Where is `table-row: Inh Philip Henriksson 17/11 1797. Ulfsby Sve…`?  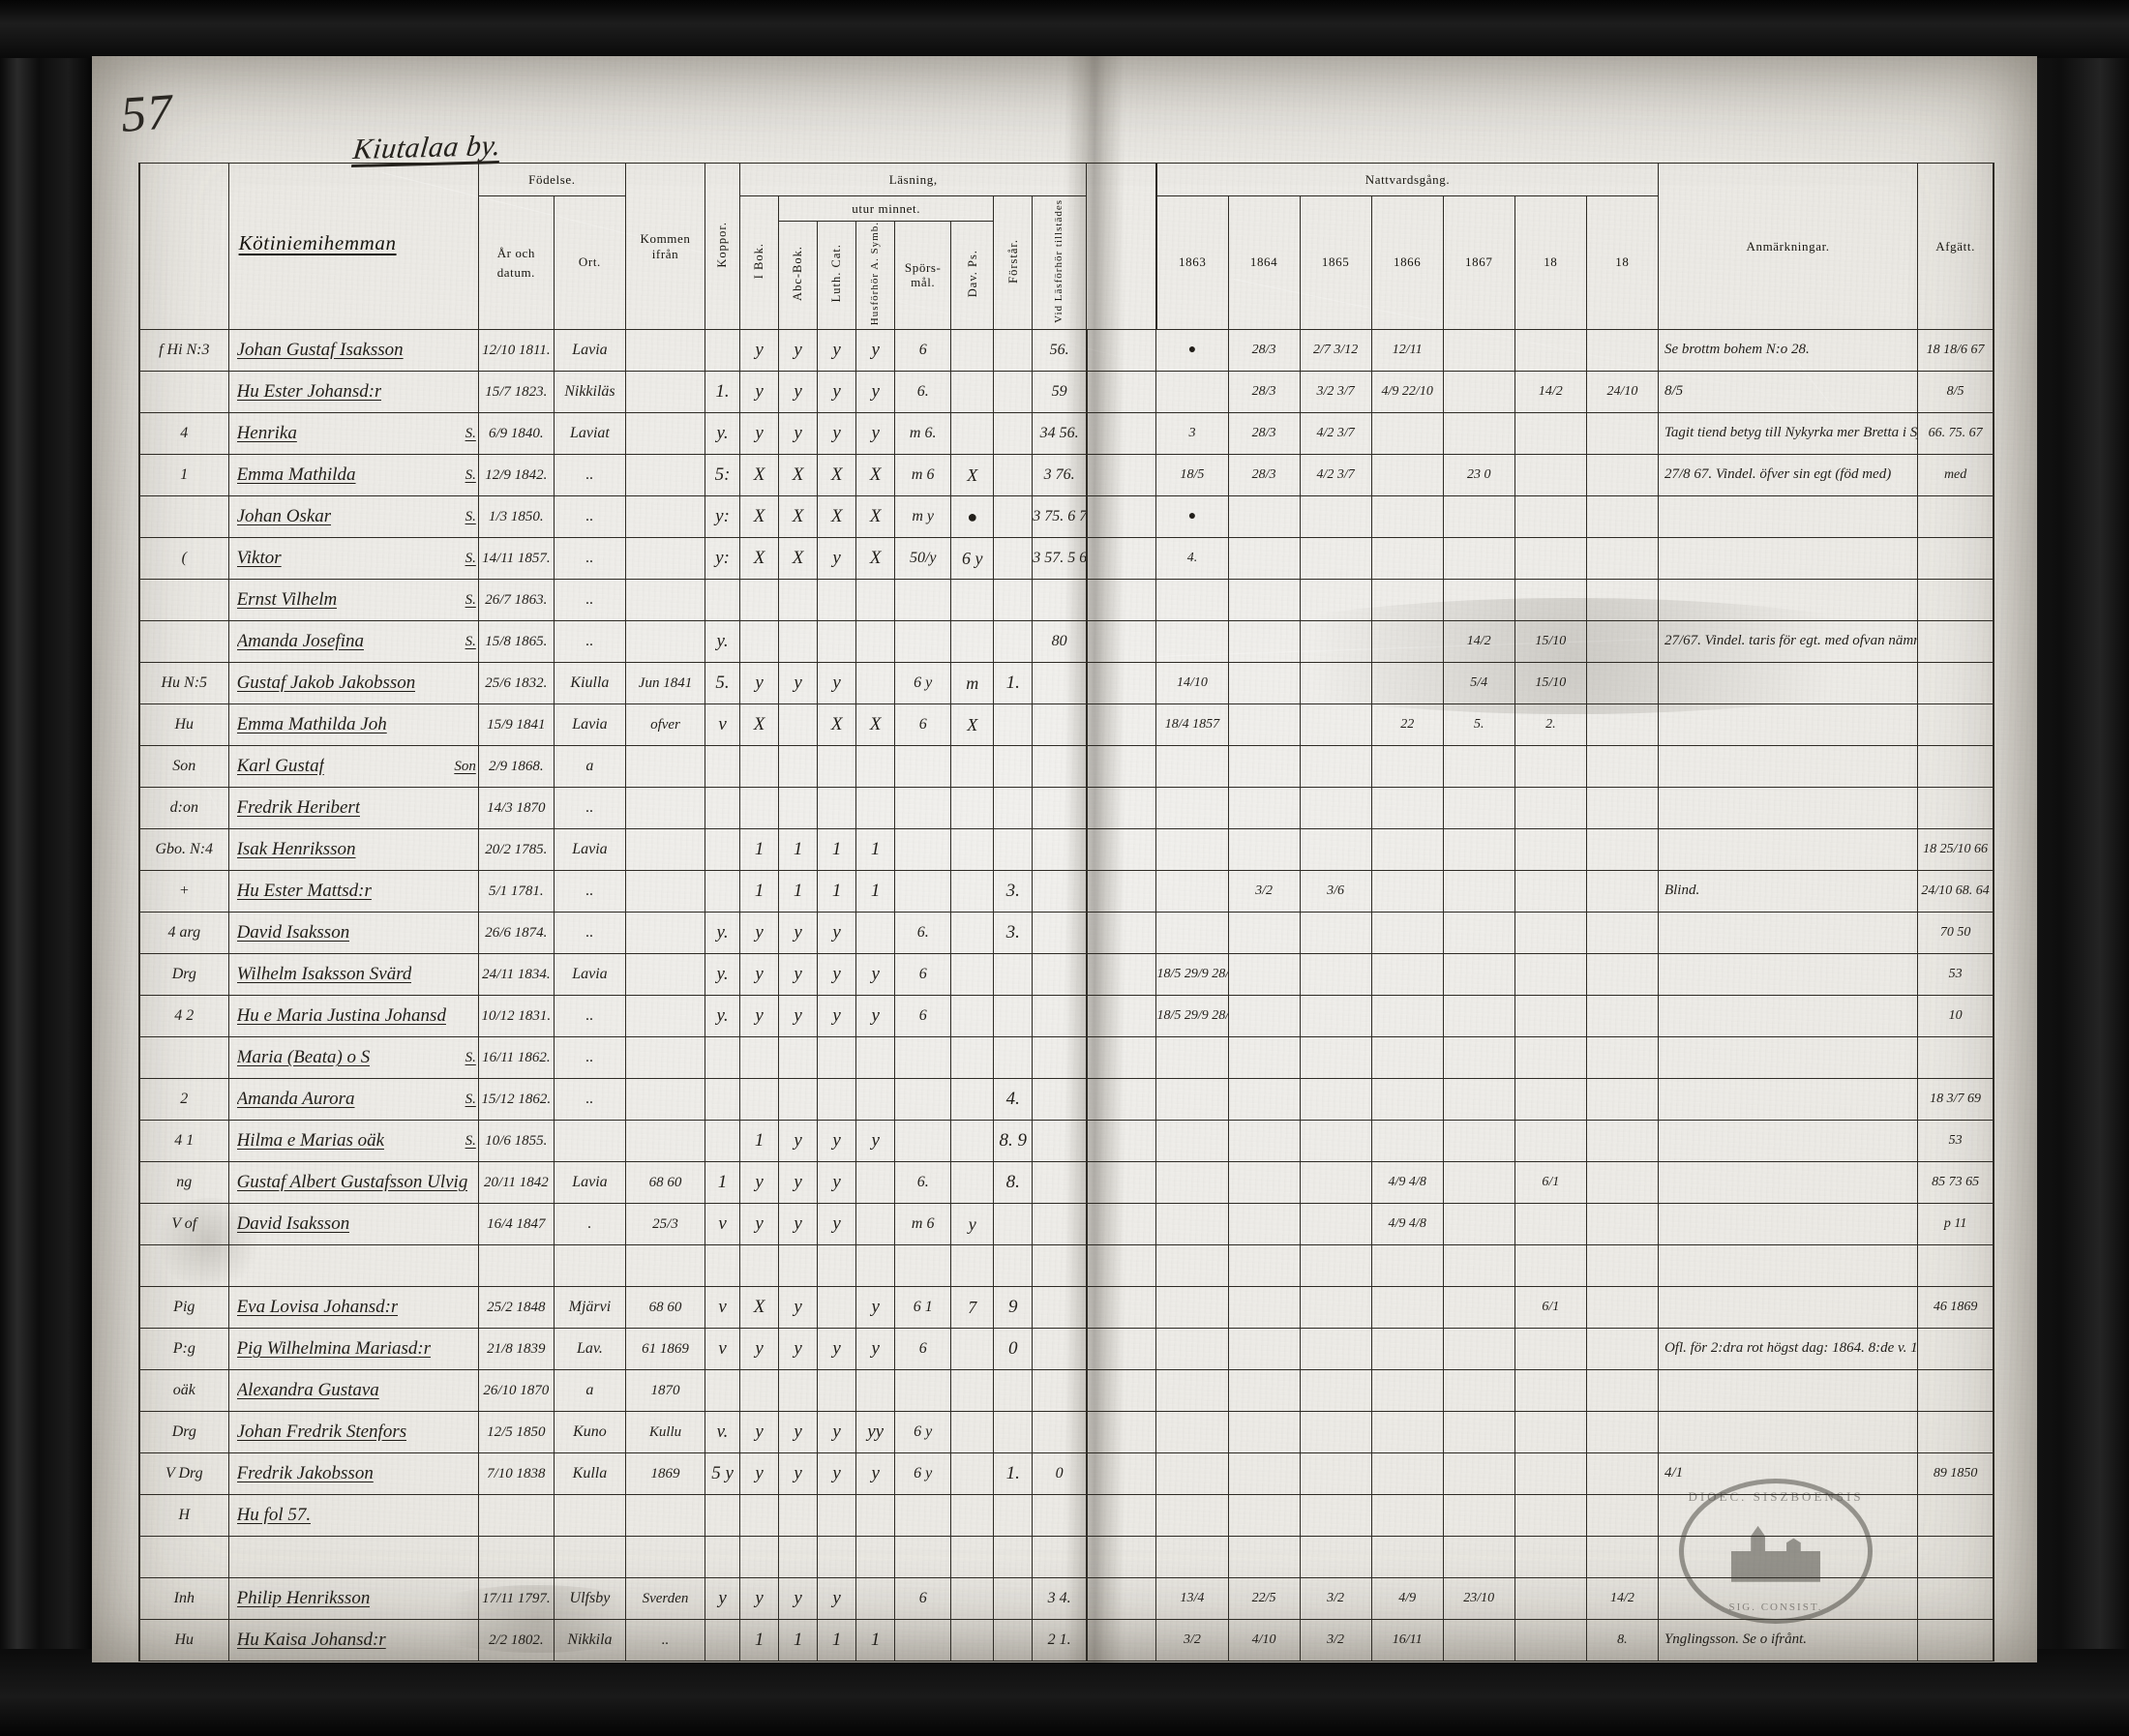
table-row: Inh Philip Henriksson 17/11 1797. Ulfsby Sve… is located at coordinates (1066, 1599).